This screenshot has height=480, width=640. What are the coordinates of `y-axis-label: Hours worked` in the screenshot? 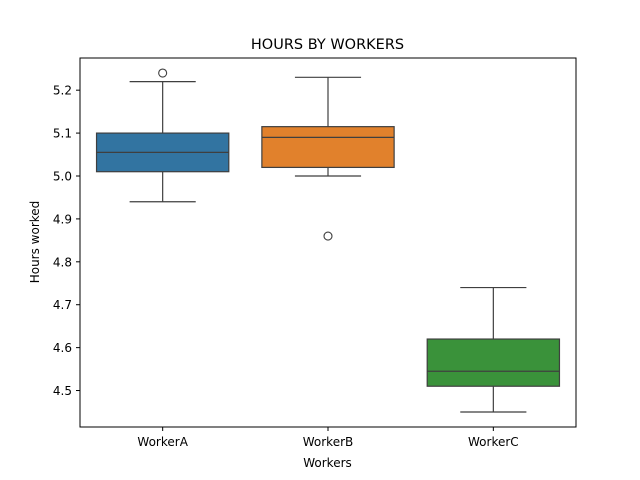 It's located at (35, 242).